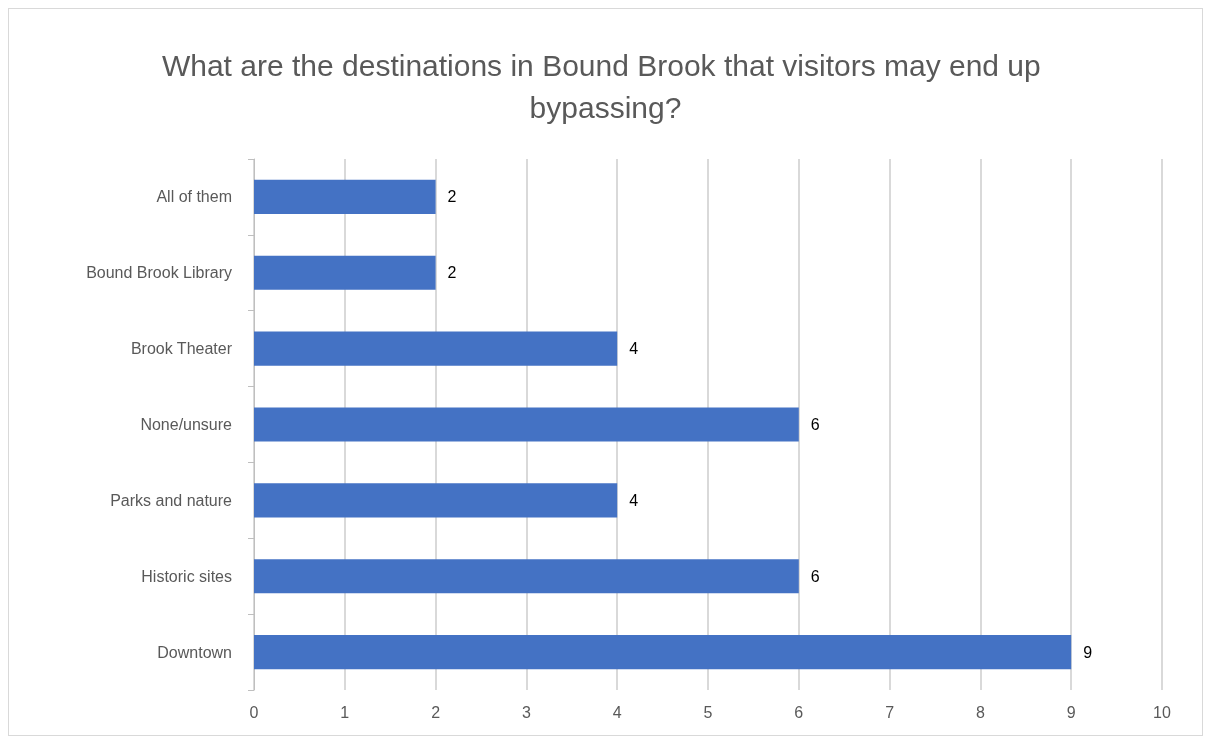 The image size is (1211, 744). What do you see at coordinates (171, 500) in the screenshot?
I see `y-tick-label: Parks and nature` at bounding box center [171, 500].